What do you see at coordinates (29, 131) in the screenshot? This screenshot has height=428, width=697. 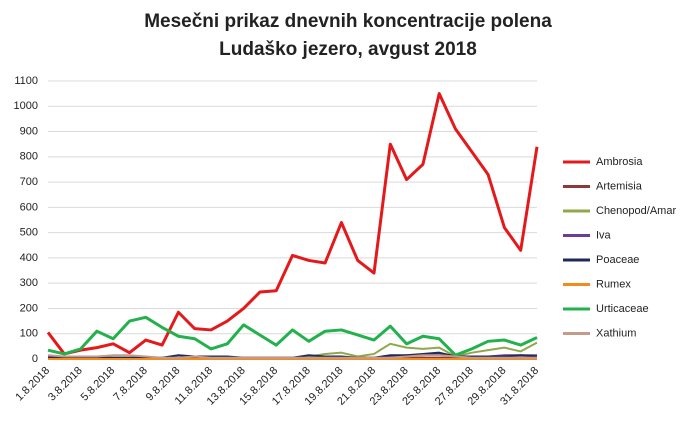 I see `y-tick-label: 900` at bounding box center [29, 131].